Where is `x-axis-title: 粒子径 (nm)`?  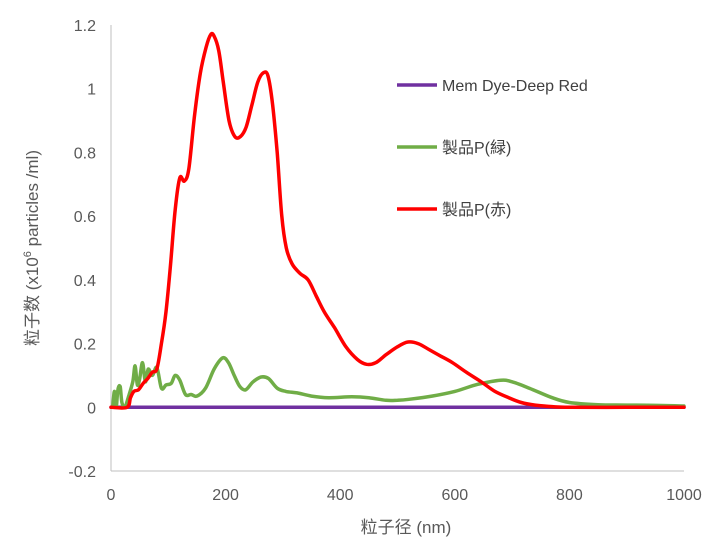 x-axis-title: 粒子径 (nm) is located at coordinates (406, 527).